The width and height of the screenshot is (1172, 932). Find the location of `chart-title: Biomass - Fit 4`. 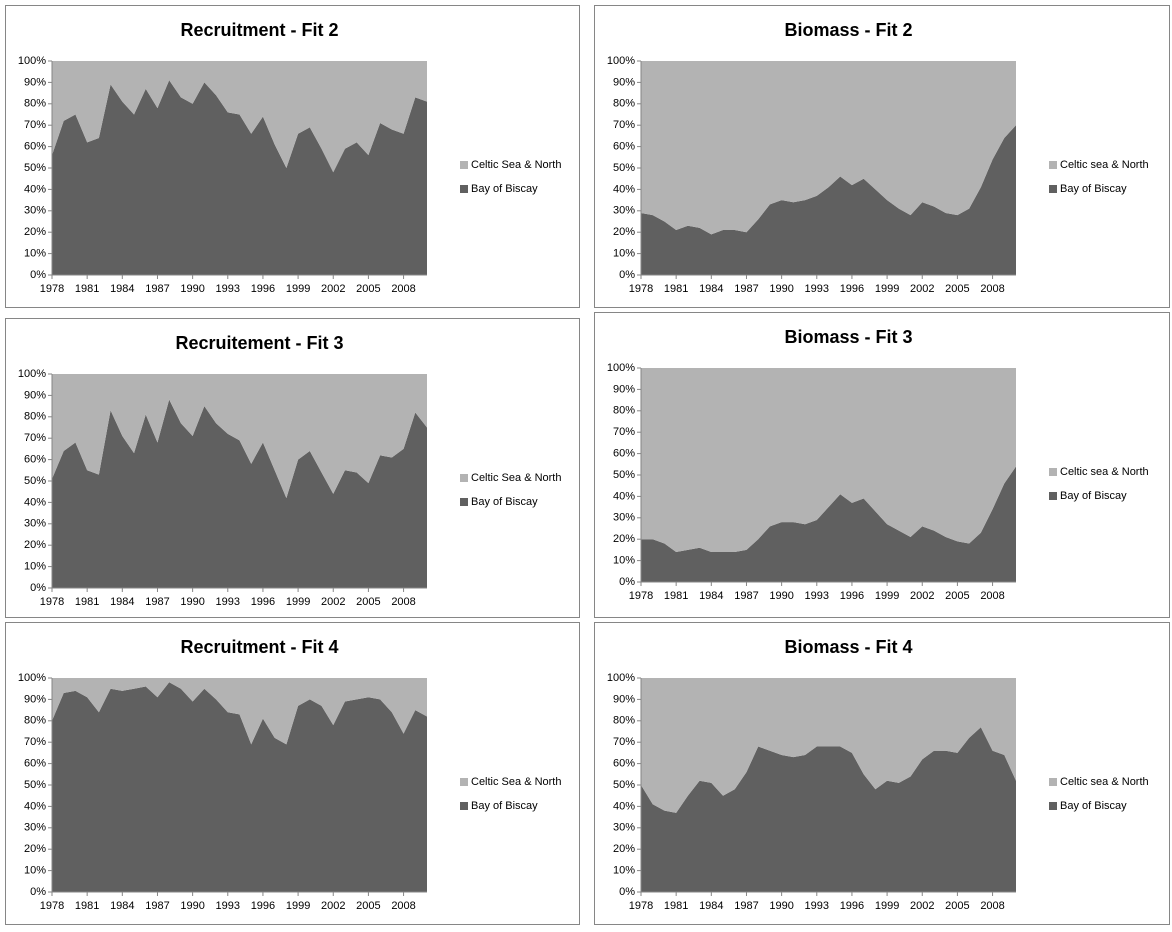

chart-title: Biomass - Fit 4 is located at coordinates (848, 647).